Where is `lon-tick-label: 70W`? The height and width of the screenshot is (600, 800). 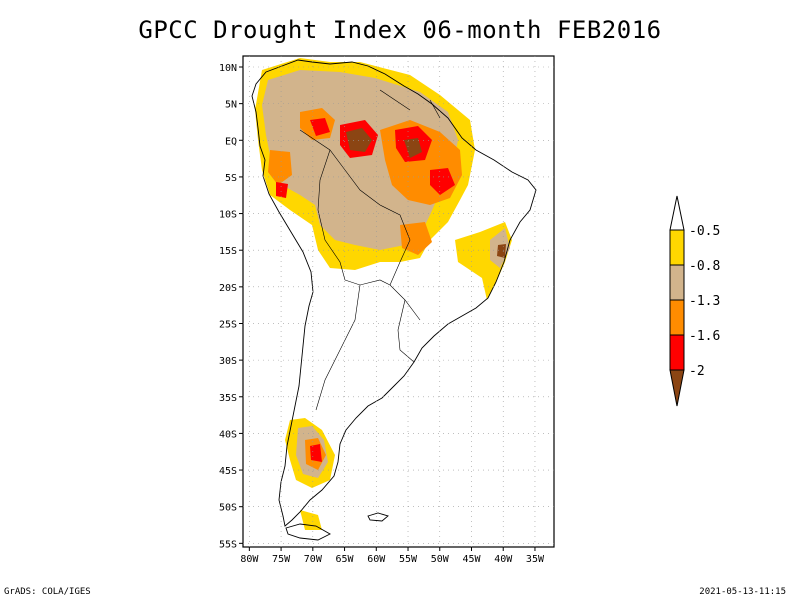 lon-tick-label: 70W is located at coordinates (313, 559).